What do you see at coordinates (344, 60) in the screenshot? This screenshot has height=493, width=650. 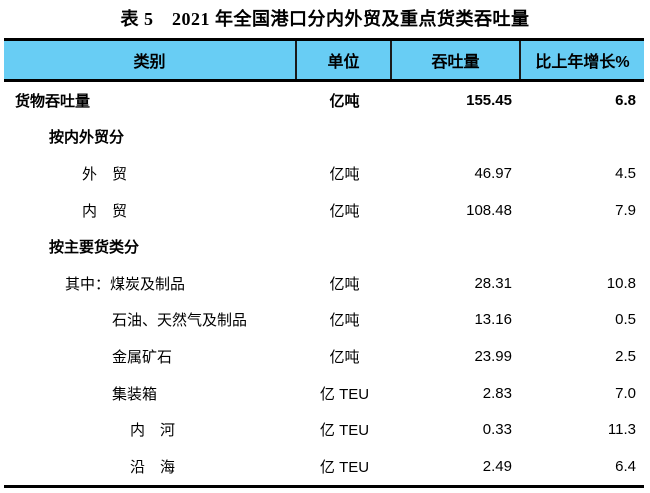 I see `column-header-unit: 单位` at bounding box center [344, 60].